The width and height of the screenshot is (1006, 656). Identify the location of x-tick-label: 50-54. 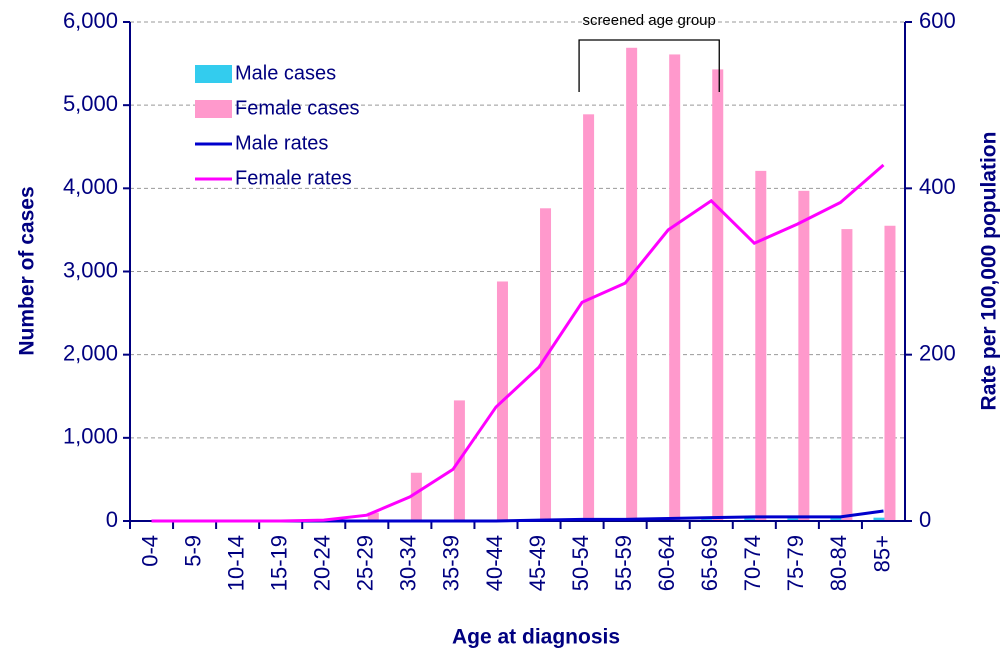
(580, 563).